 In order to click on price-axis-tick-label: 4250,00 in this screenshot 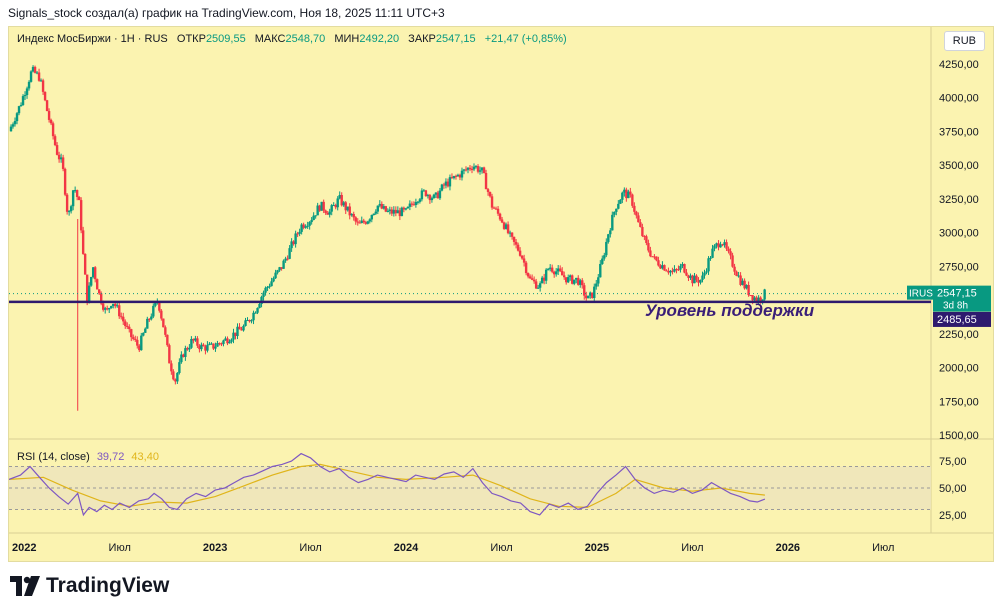, I will do `click(959, 65)`.